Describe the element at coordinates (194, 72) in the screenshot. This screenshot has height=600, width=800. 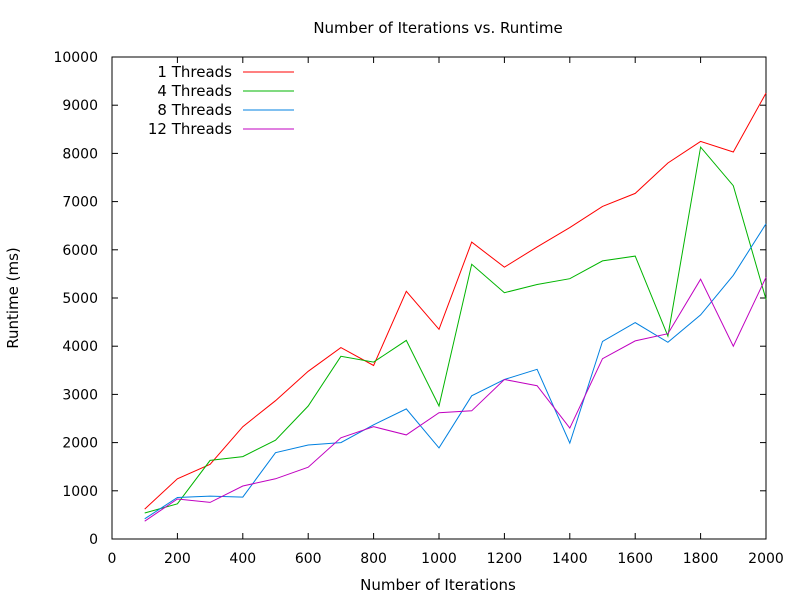
I see `legend-label-1-threads: 1 Threads` at that location.